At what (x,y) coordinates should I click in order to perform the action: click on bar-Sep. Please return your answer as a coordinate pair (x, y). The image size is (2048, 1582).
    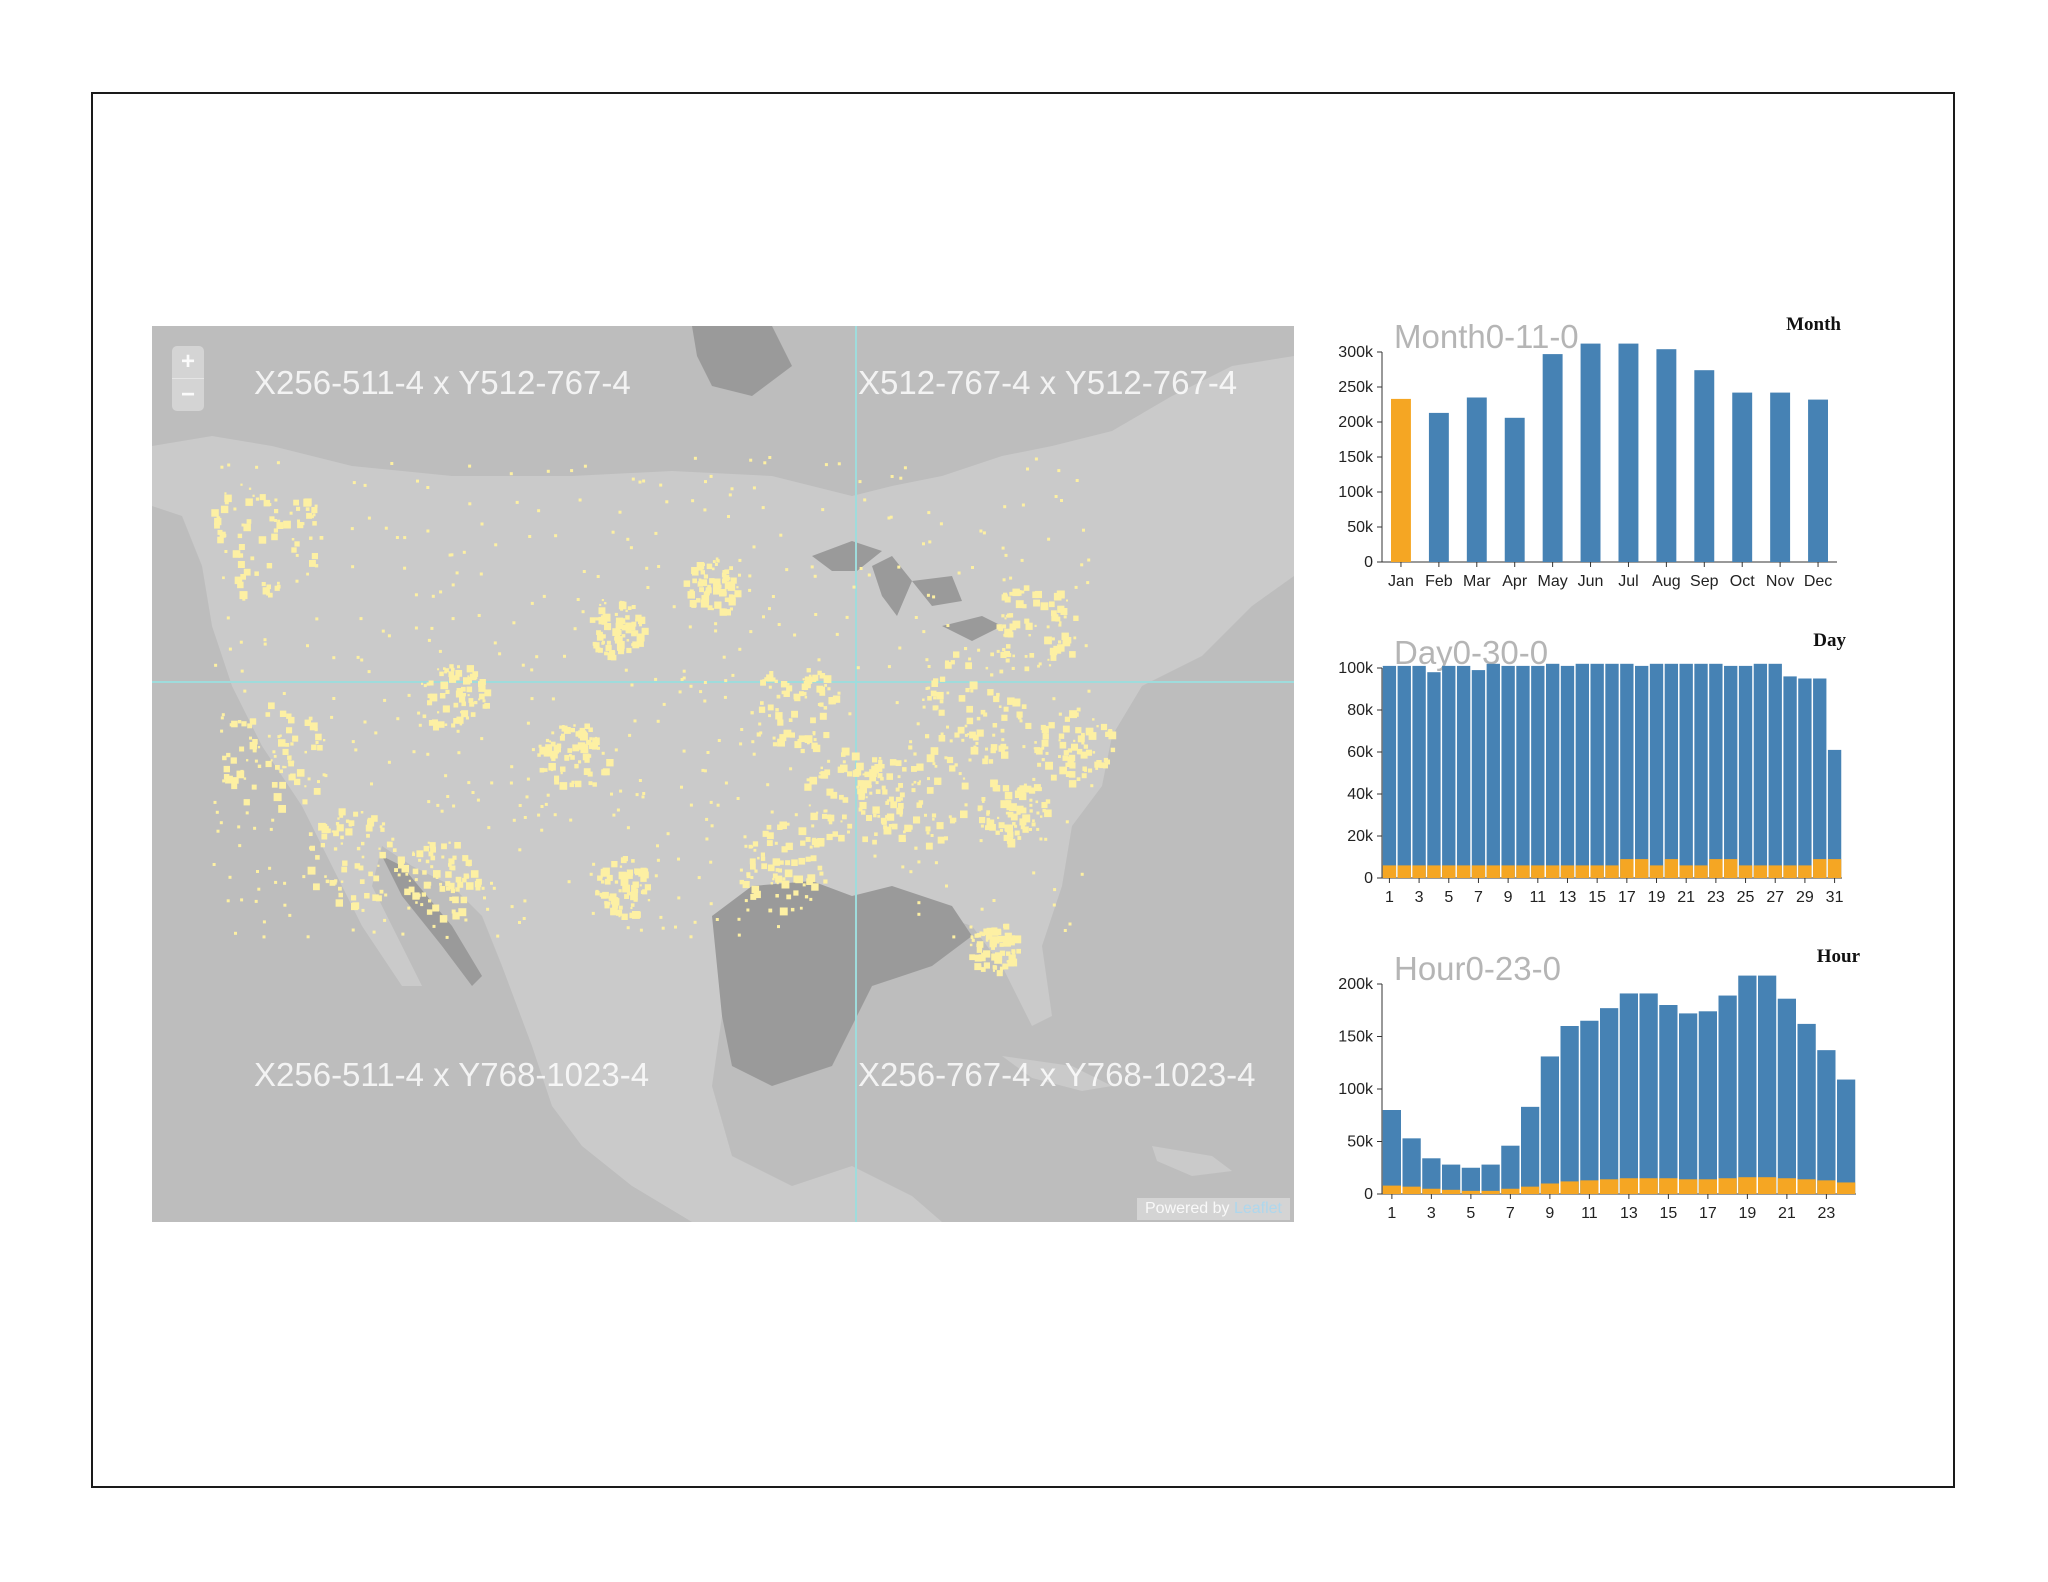
    Looking at the image, I should click on (1704, 466).